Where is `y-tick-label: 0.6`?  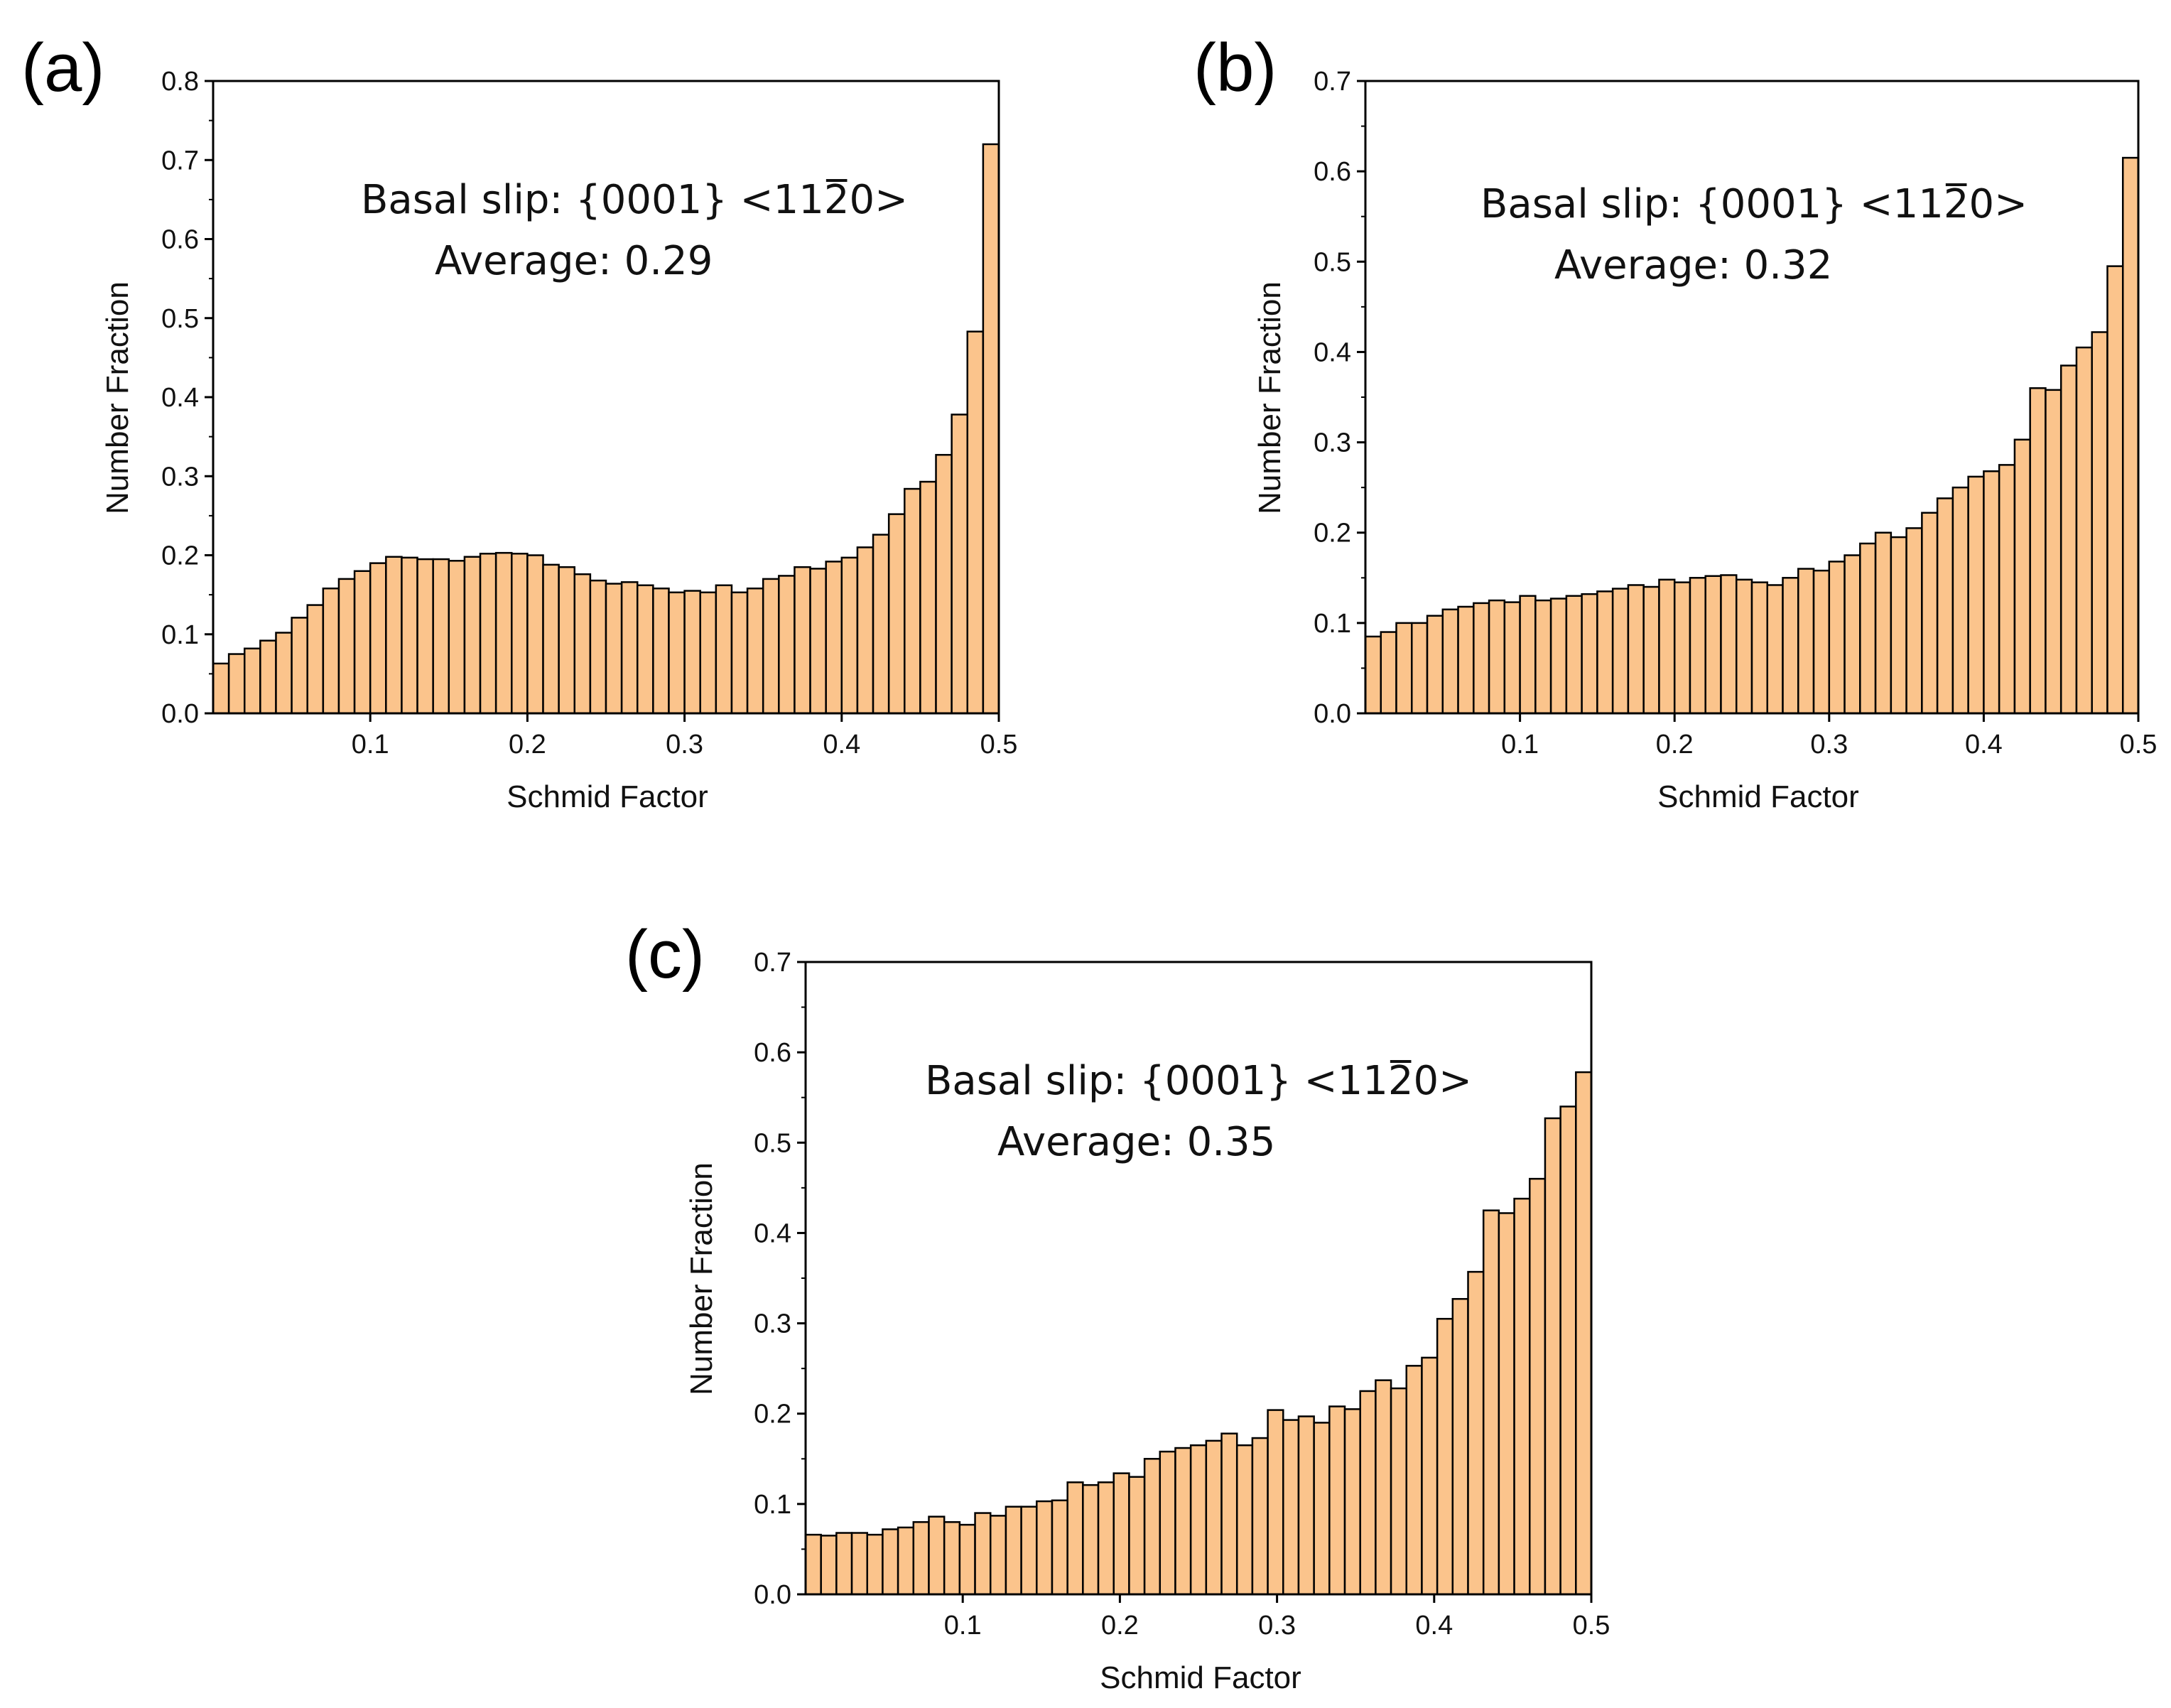 y-tick-label: 0.6 is located at coordinates (180, 240).